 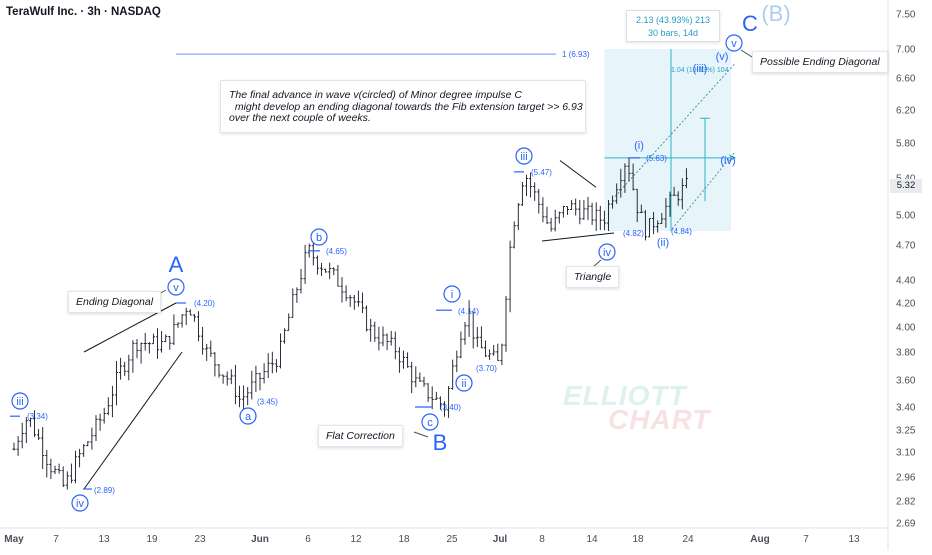 I want to click on wave-text: v, so click(x=734, y=44).